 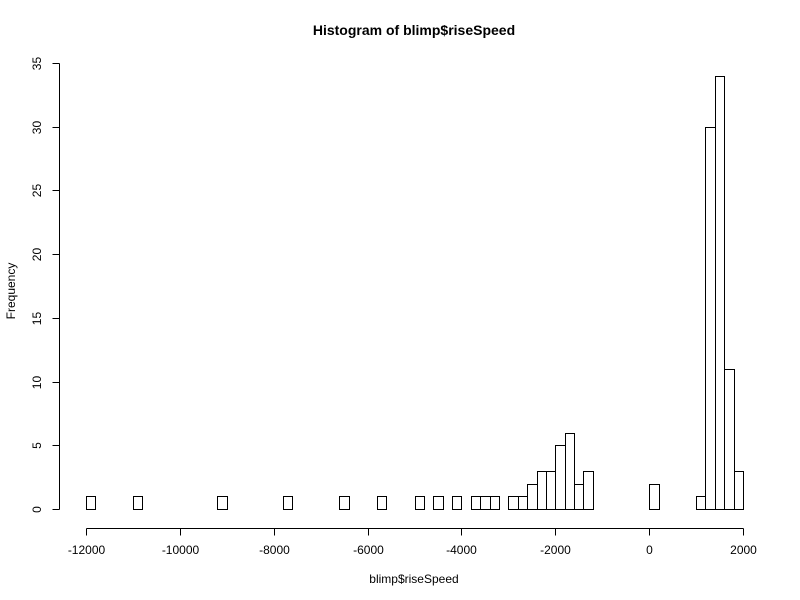 What do you see at coordinates (37, 383) in the screenshot?
I see `y-tick-label-2: 10` at bounding box center [37, 383].